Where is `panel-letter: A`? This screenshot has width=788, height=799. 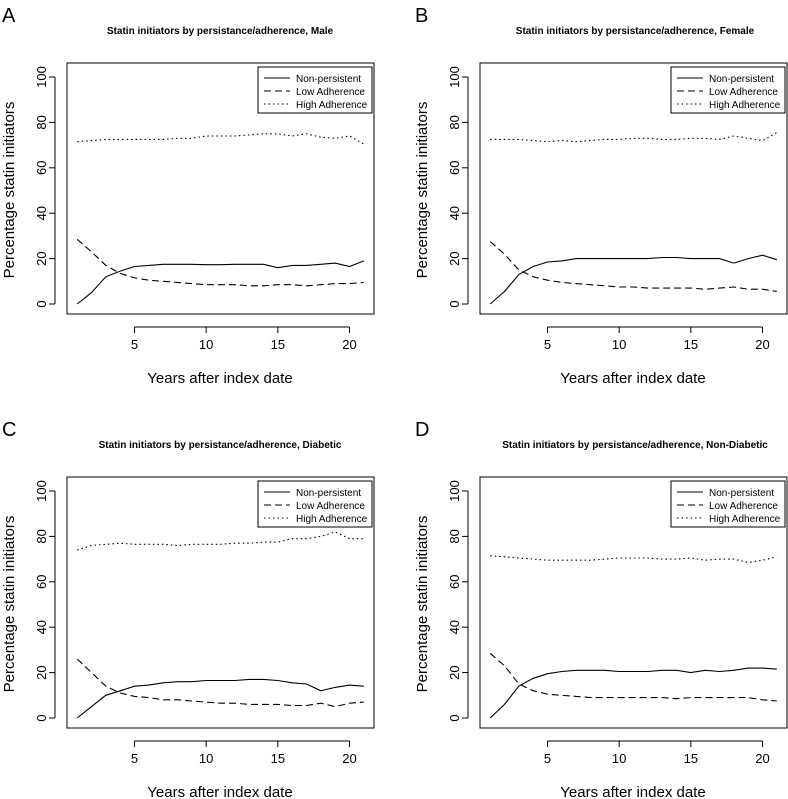
panel-letter: A is located at coordinates (9, 16).